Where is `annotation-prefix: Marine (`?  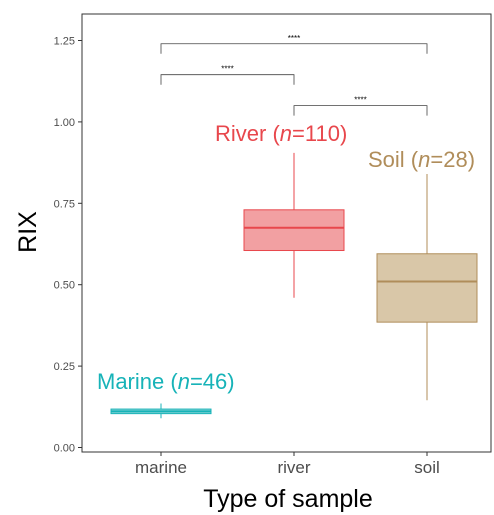 annotation-prefix: Marine ( is located at coordinates (137, 381).